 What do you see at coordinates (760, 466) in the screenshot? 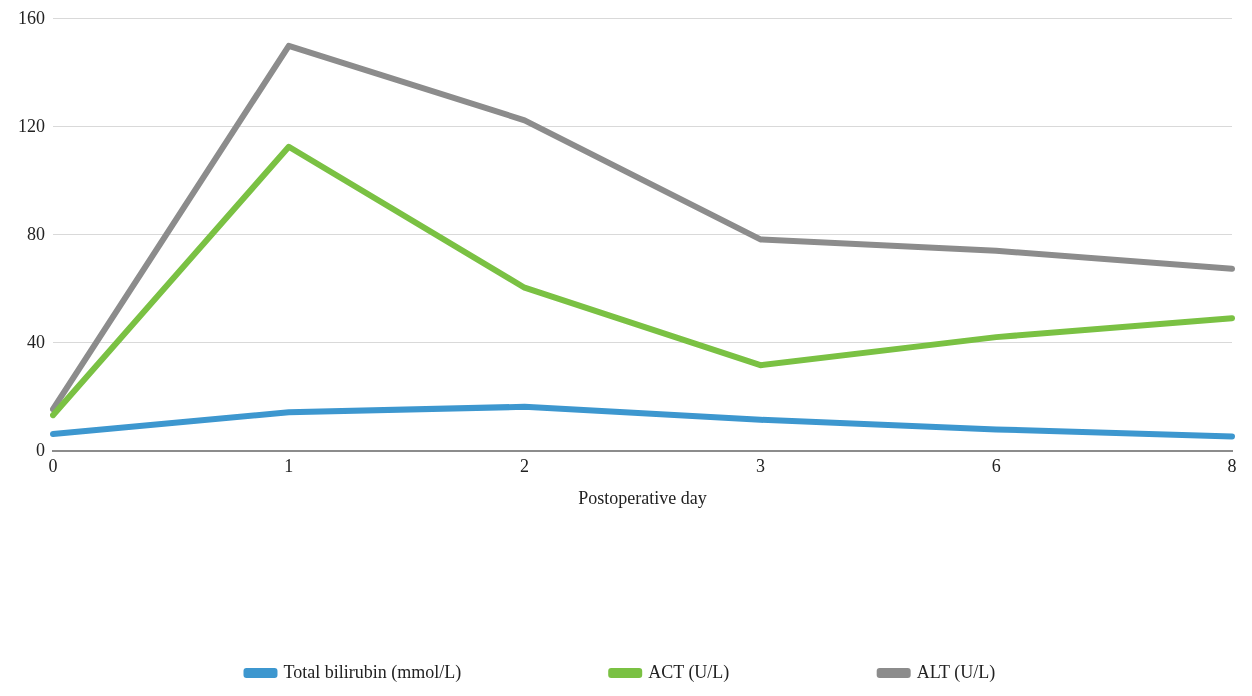
I see `x-tick-label: 3` at bounding box center [760, 466].